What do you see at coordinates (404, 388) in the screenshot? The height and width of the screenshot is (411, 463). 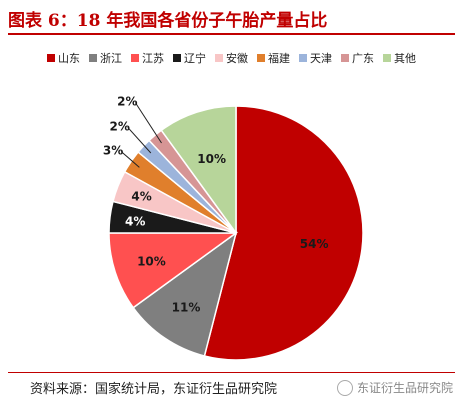 I see `brand-name: 东证衍生品研究院` at bounding box center [404, 388].